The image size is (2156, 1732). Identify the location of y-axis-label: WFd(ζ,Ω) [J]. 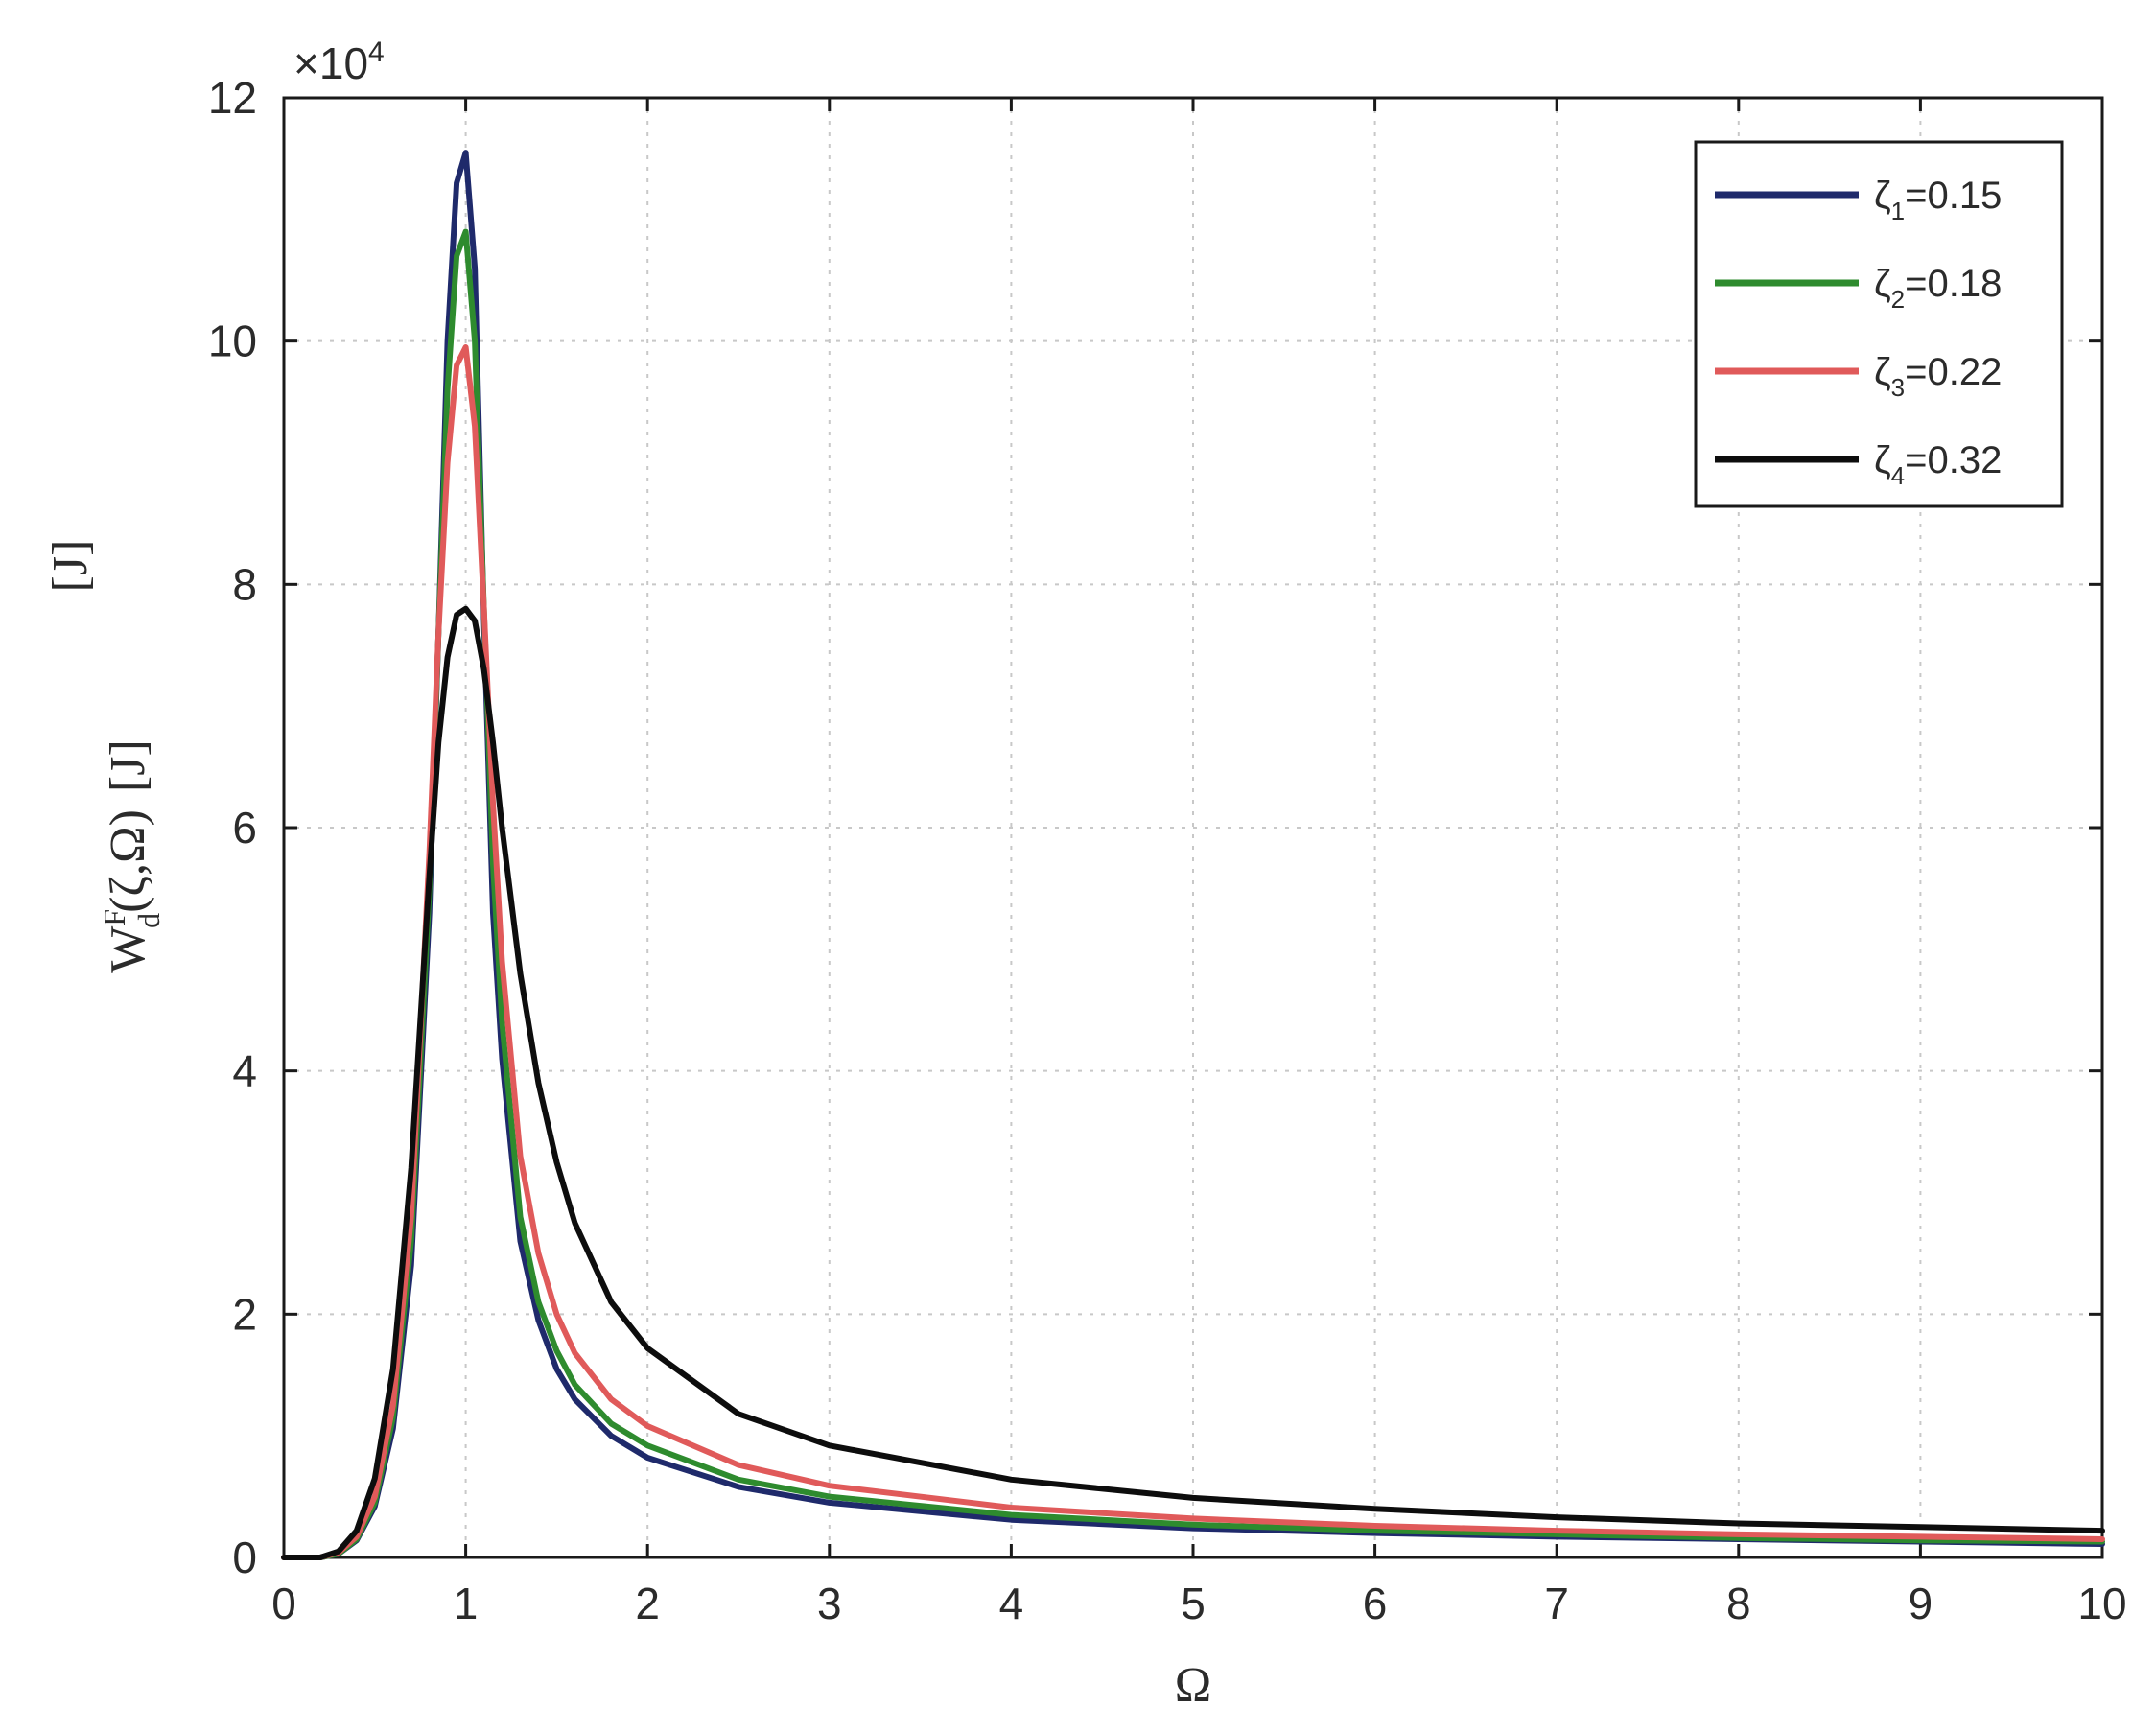
(131, 856).